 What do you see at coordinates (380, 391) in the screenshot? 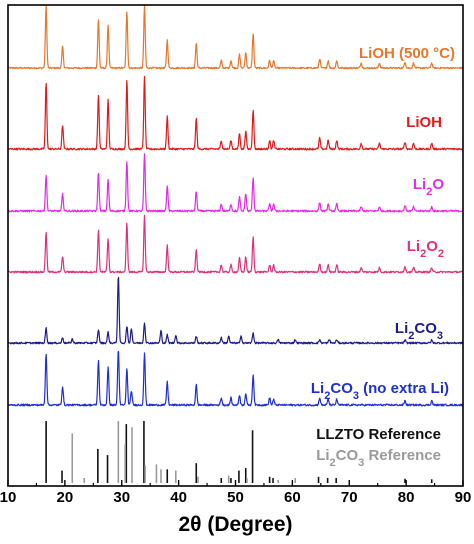
I see `series-label-5: Li2CO3 (no extra Li)` at bounding box center [380, 391].